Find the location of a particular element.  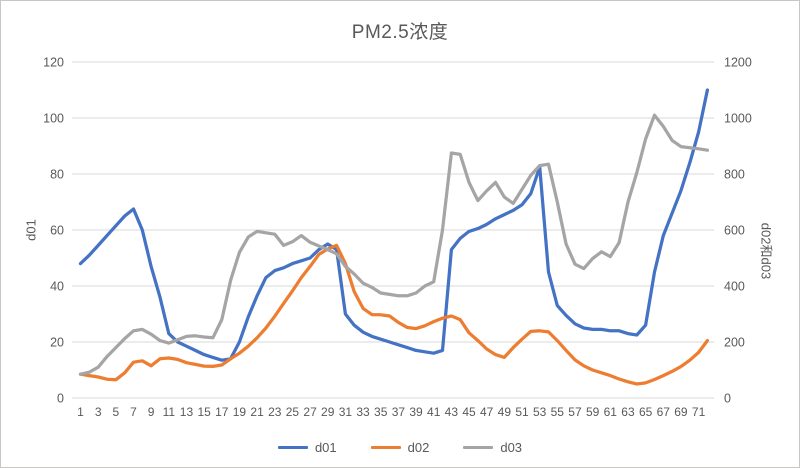

x-tick-label: 31 is located at coordinates (346, 412).